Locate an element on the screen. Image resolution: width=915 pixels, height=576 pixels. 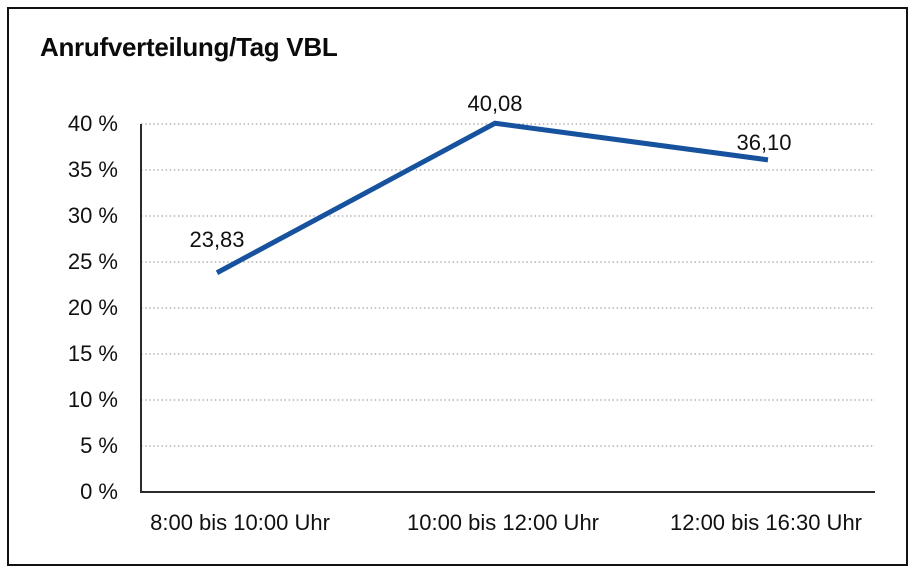
x-tick-label: 12:00 bis 16:30 Uhr is located at coordinates (766, 522).